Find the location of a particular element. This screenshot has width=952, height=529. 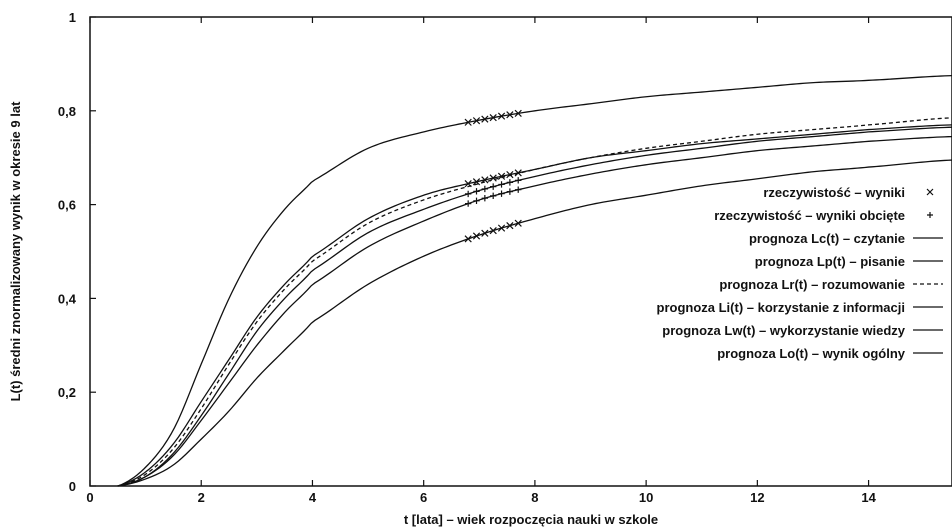

y-tick-label: 0,6 is located at coordinates (67, 205).